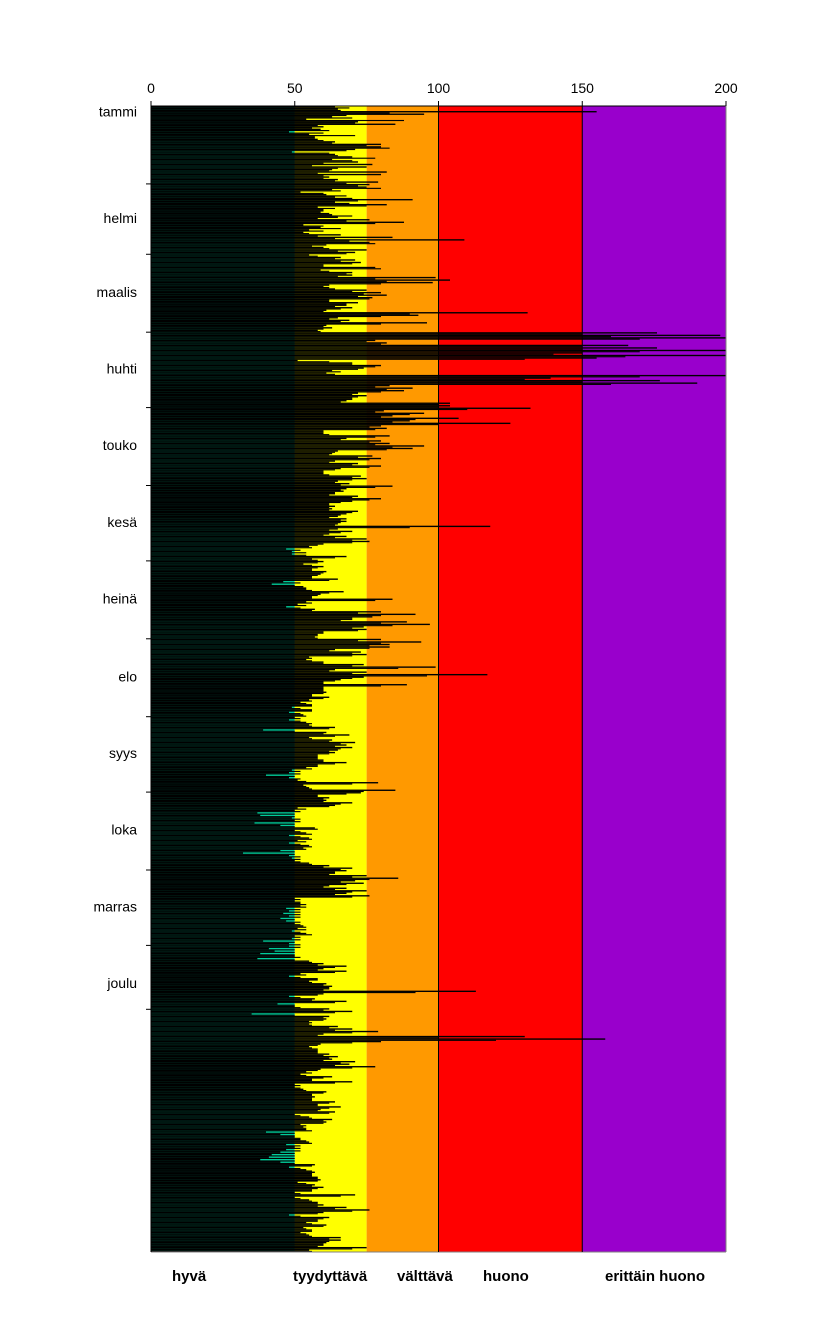 This screenshot has width=824, height=1323. I want to click on zone-label-4: erittäin huono, so click(655, 1276).